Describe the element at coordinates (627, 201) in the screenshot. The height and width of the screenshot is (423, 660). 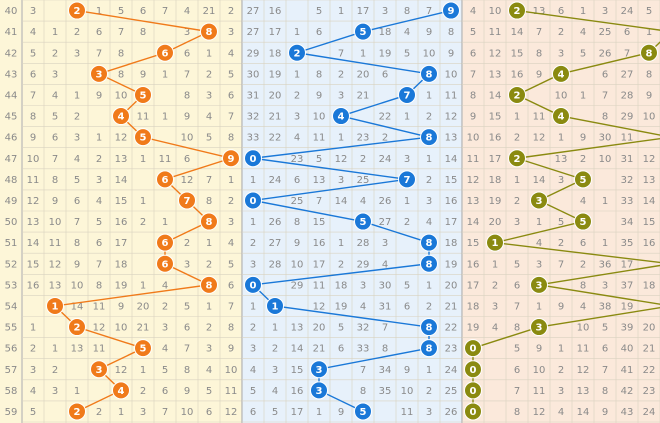
I see `omission-value: 33` at that location.